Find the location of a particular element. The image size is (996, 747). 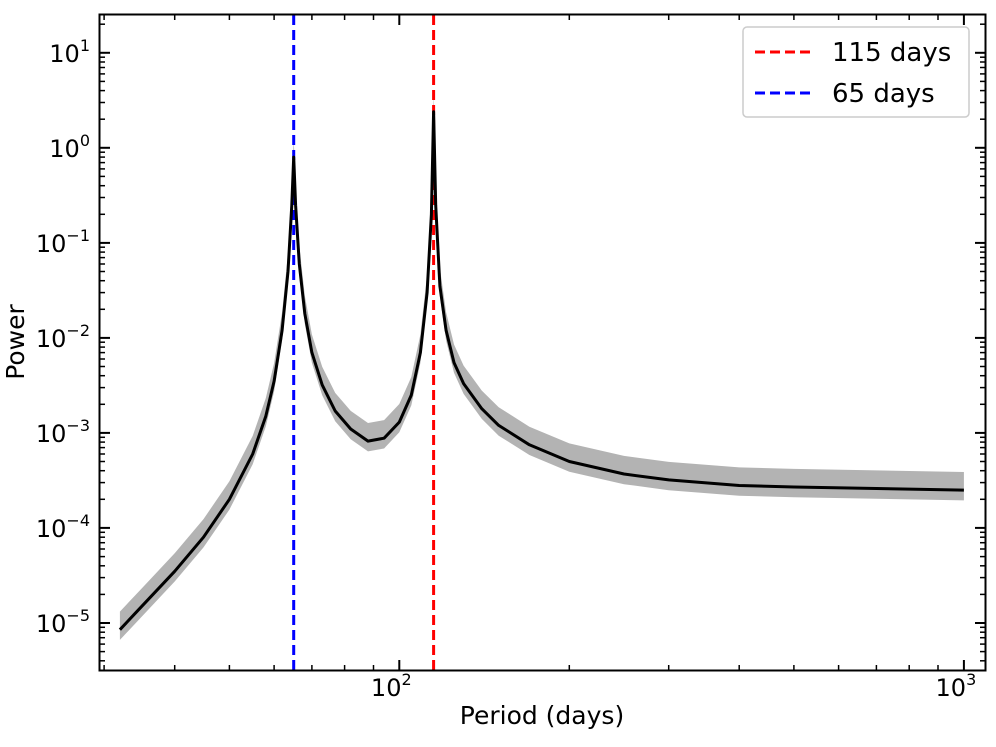

legend-box is located at coordinates (856, 72).